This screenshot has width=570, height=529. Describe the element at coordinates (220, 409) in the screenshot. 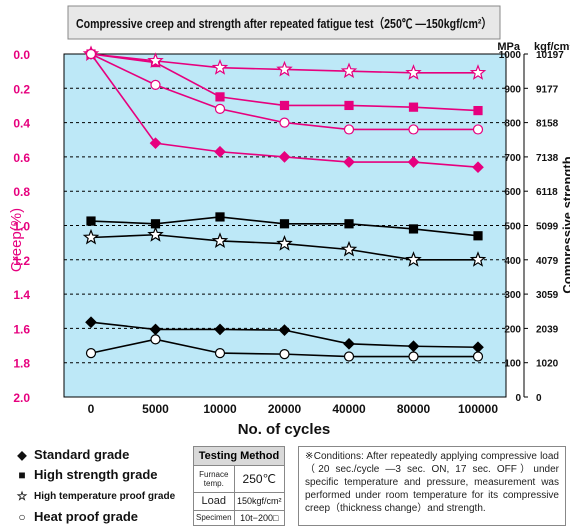

I see `x-tick-label: 10000` at that location.